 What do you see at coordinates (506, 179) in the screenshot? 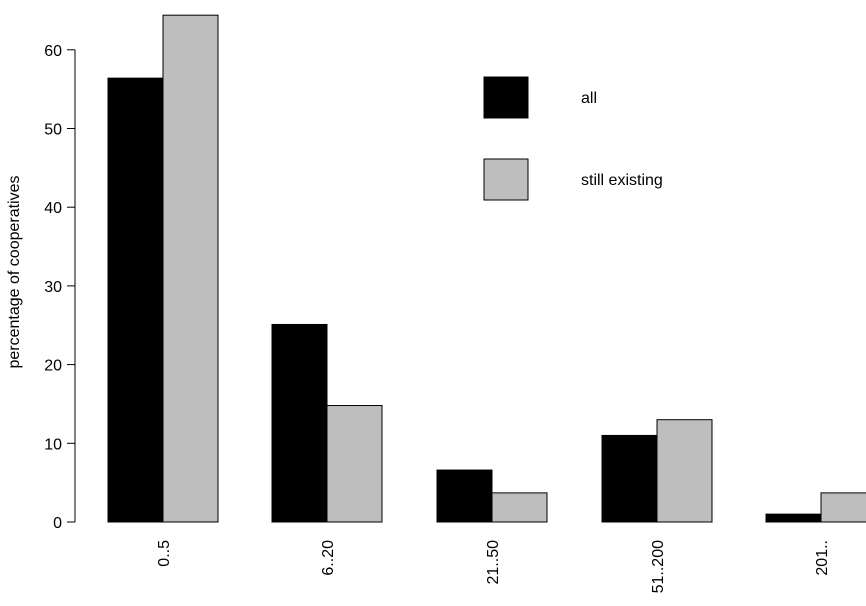
I see `legend-swatch-still-existing` at bounding box center [506, 179].